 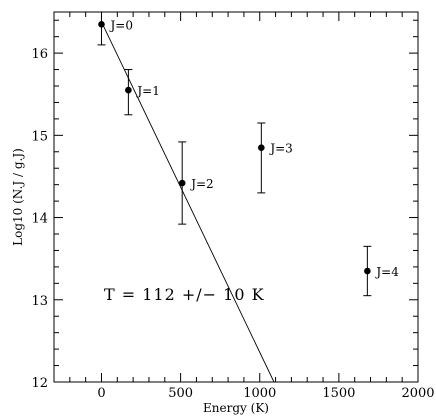 I want to click on x-tick-label: 1500, so click(x=338, y=393).